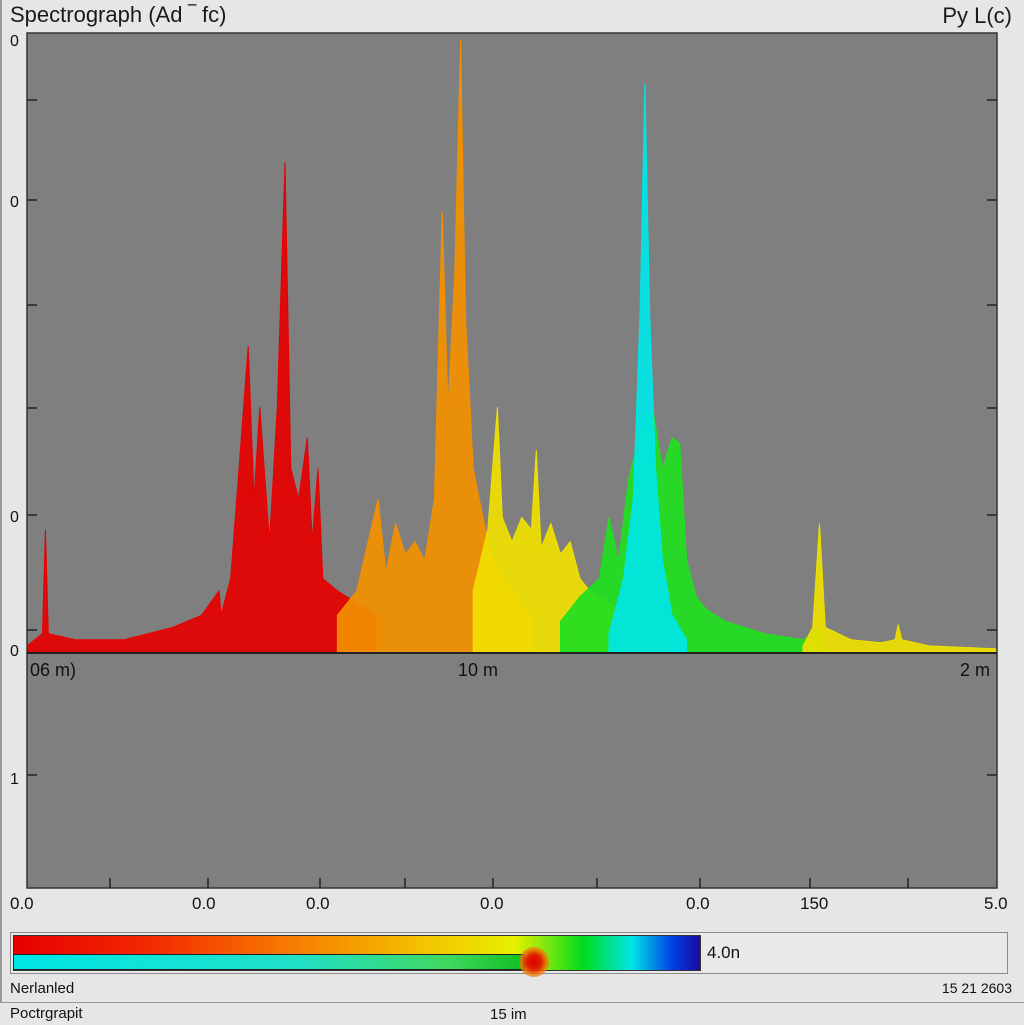 This screenshot has width=1024, height=1025. I want to click on colorbar-slider-handle, so click(534, 962).